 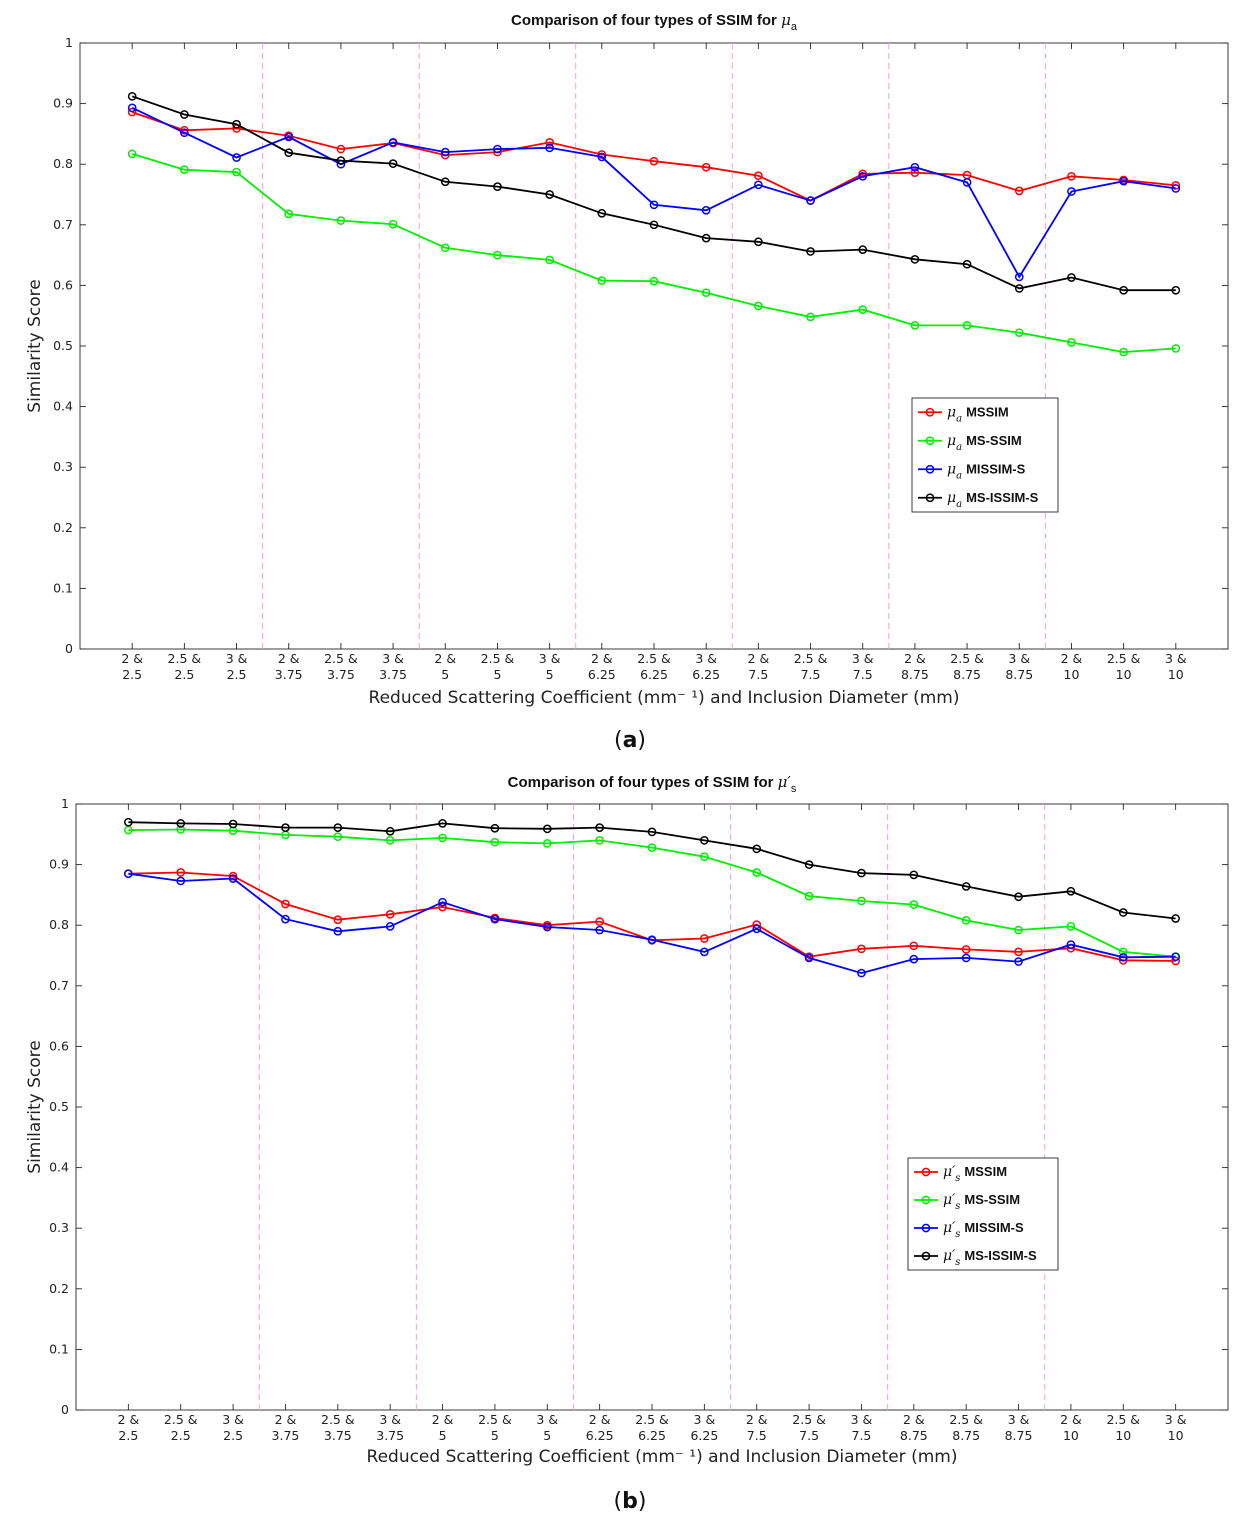 I want to click on legend-label: μa MS-ISSIM-S, so click(x=993, y=500).